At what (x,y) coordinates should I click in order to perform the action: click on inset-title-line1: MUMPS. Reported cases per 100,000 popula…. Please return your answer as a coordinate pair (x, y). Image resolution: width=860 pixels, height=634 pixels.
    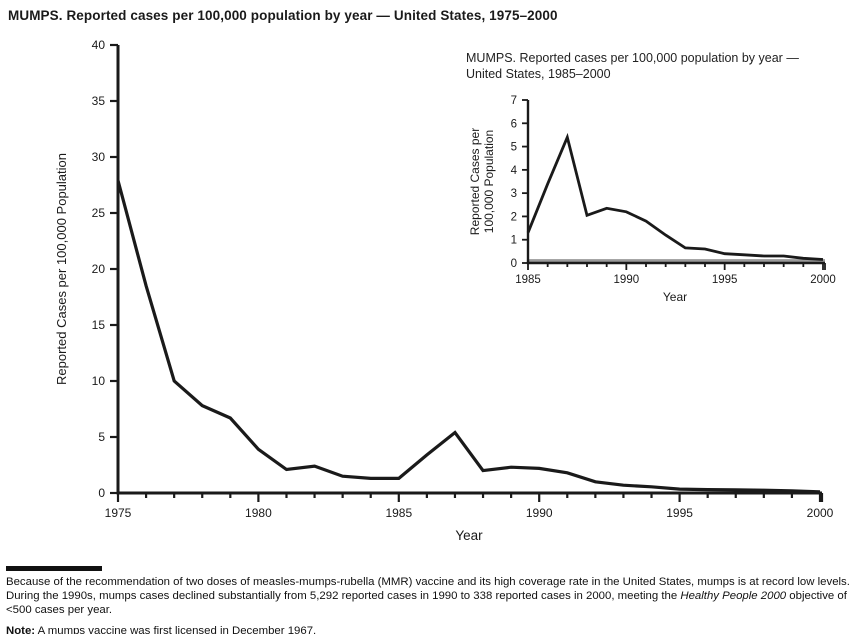
    Looking at the image, I should click on (632, 58).